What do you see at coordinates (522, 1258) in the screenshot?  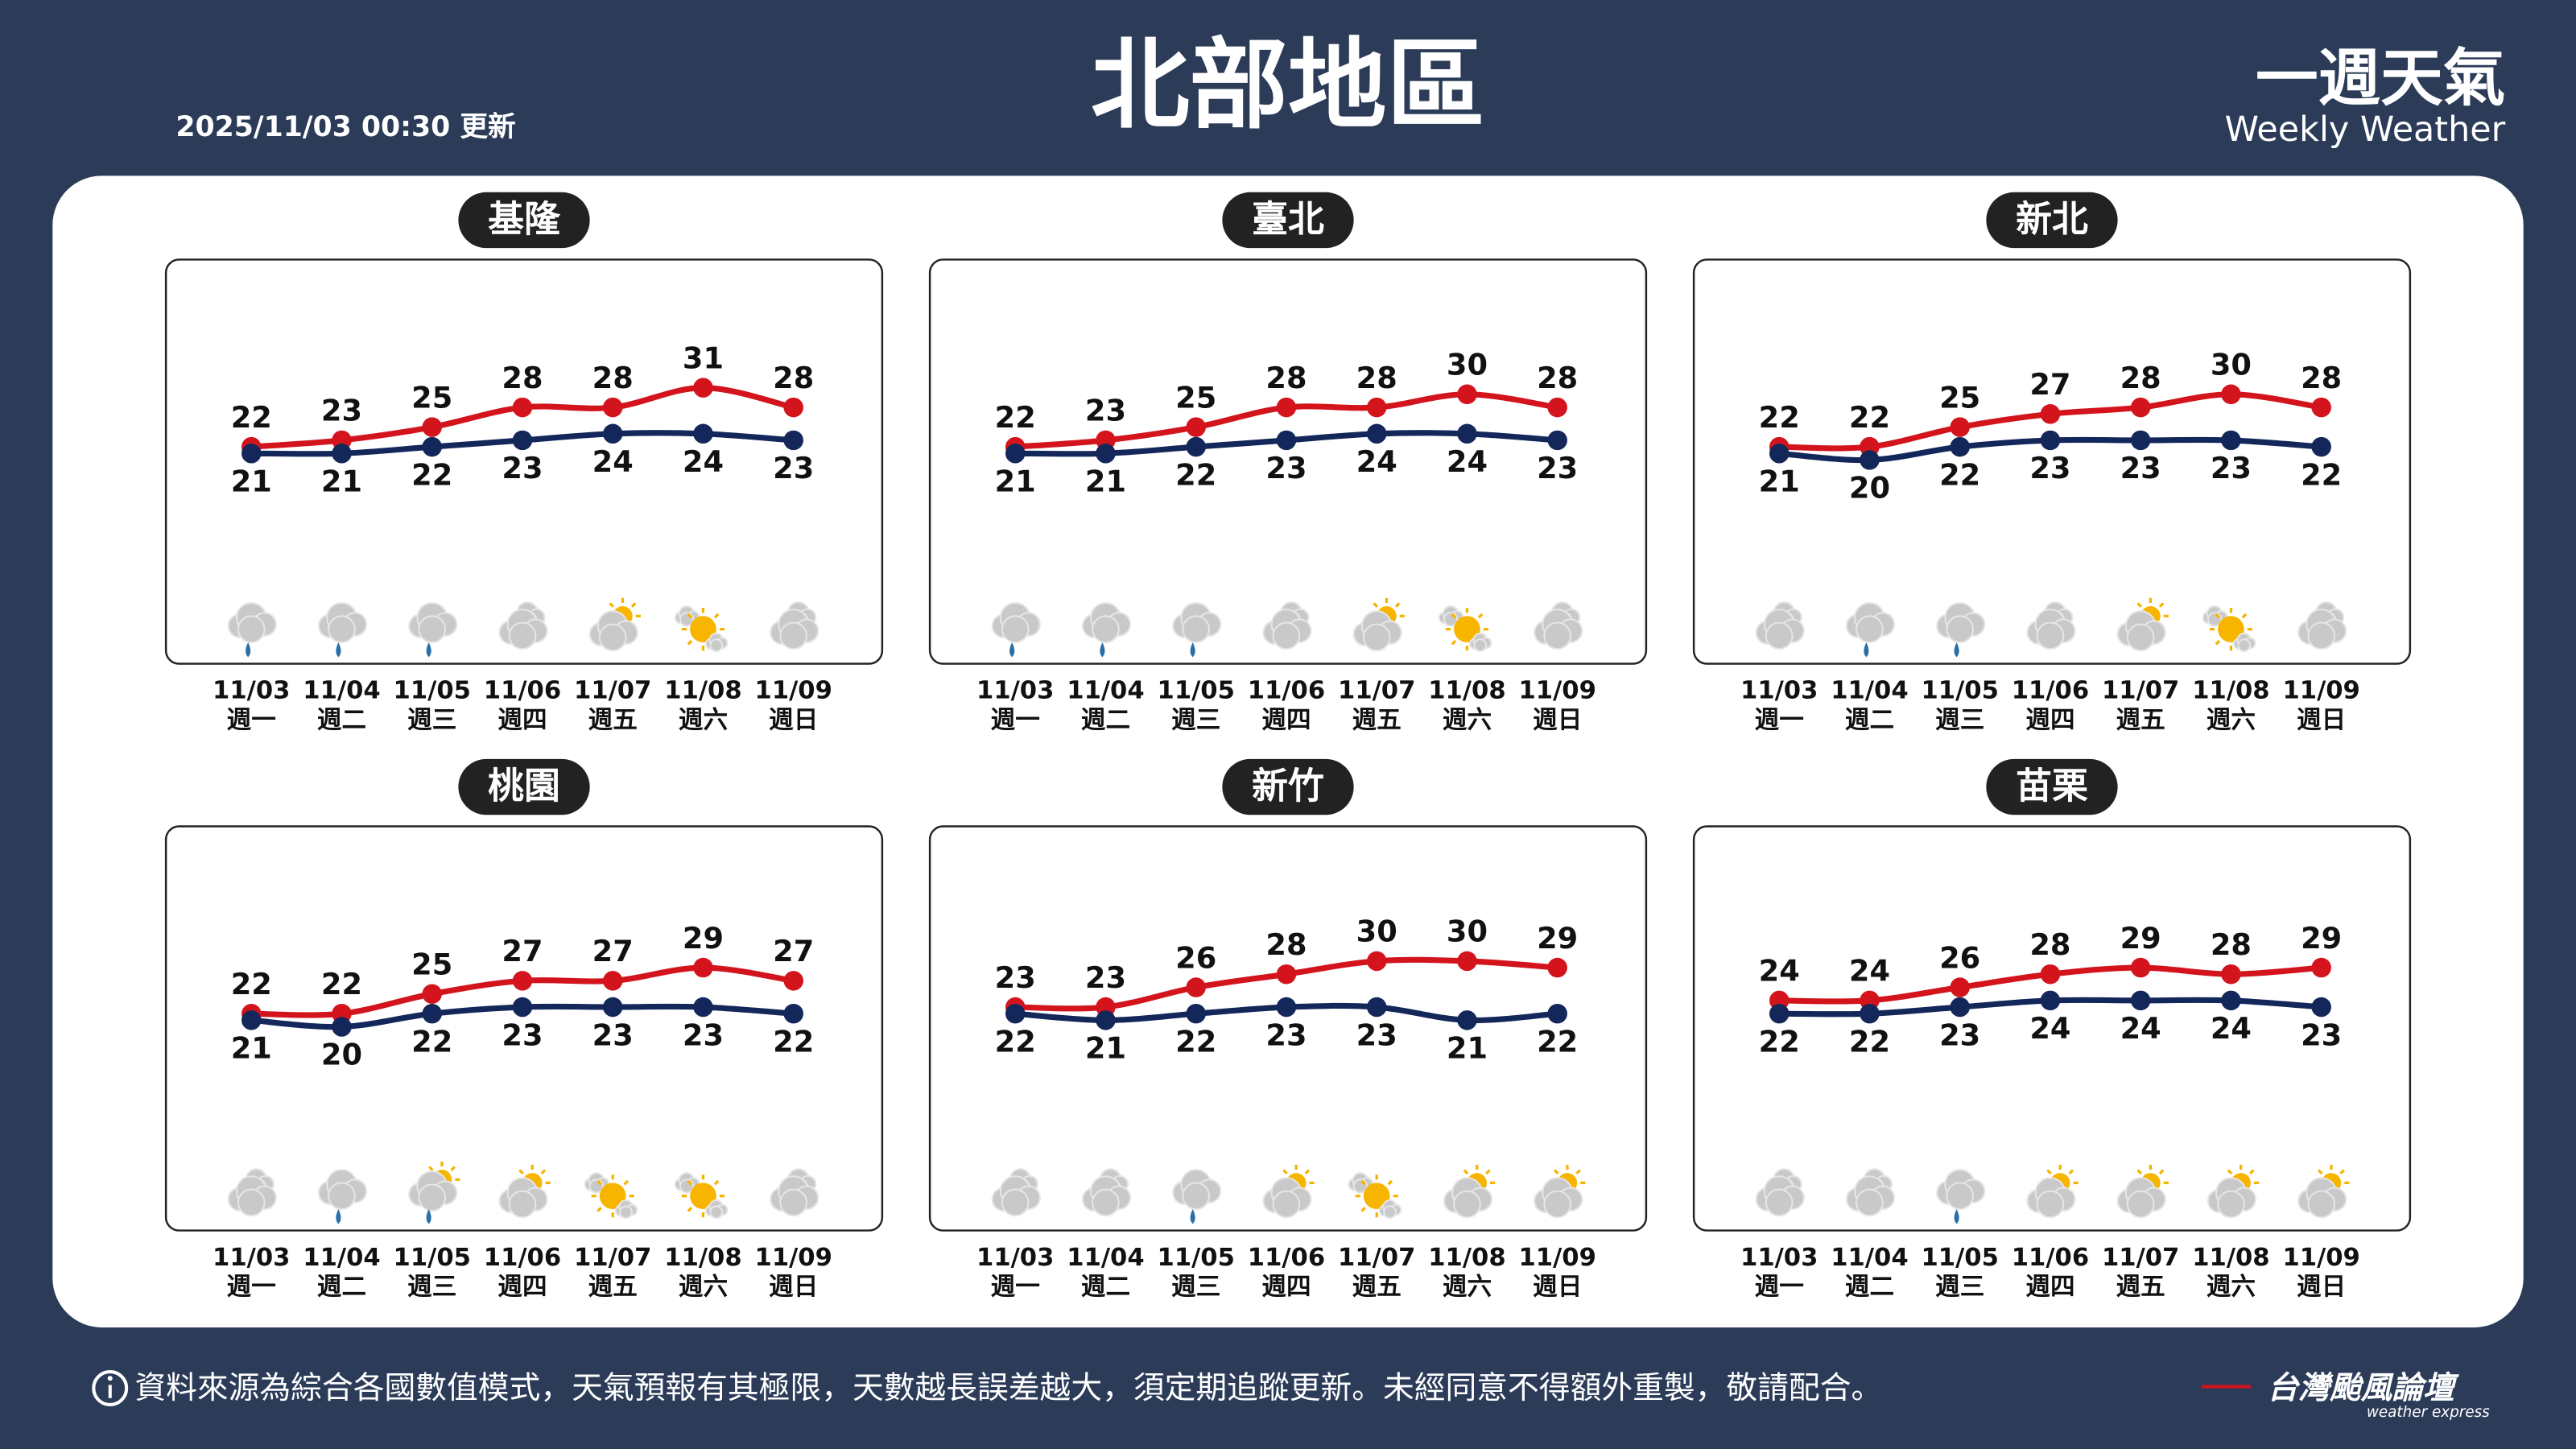 I see `date-label: 11/06` at bounding box center [522, 1258].